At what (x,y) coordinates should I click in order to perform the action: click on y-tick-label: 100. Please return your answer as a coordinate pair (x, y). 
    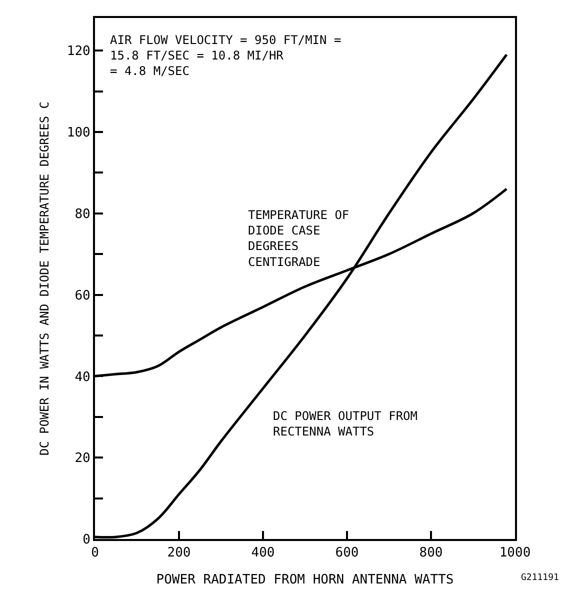
    Looking at the image, I should click on (78, 133).